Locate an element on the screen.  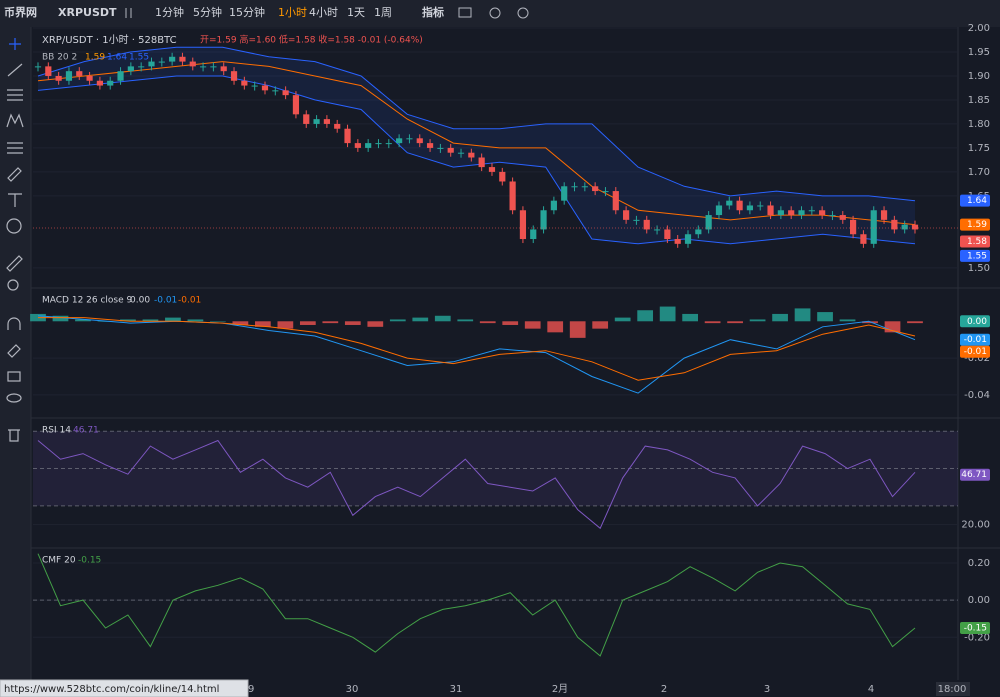
price-tag-label: 0.00 is located at coordinates (977, 322).